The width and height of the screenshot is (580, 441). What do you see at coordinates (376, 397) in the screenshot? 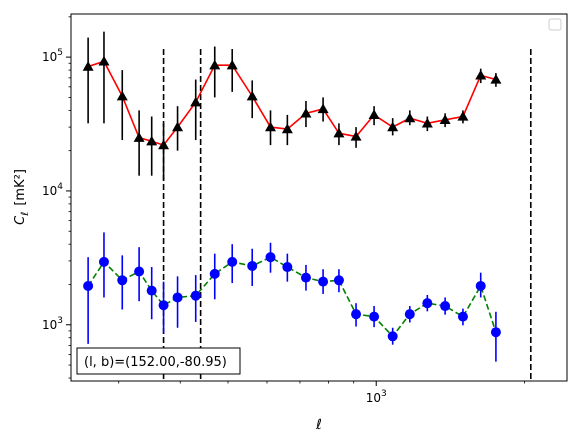
I see `x-tick-label: 103` at bounding box center [376, 397].